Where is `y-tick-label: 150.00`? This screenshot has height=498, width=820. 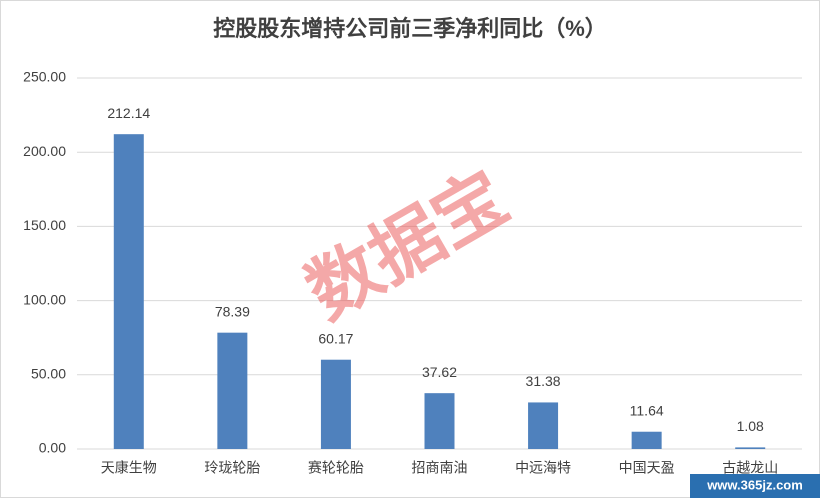
y-tick-label: 150.00 is located at coordinates (44, 225).